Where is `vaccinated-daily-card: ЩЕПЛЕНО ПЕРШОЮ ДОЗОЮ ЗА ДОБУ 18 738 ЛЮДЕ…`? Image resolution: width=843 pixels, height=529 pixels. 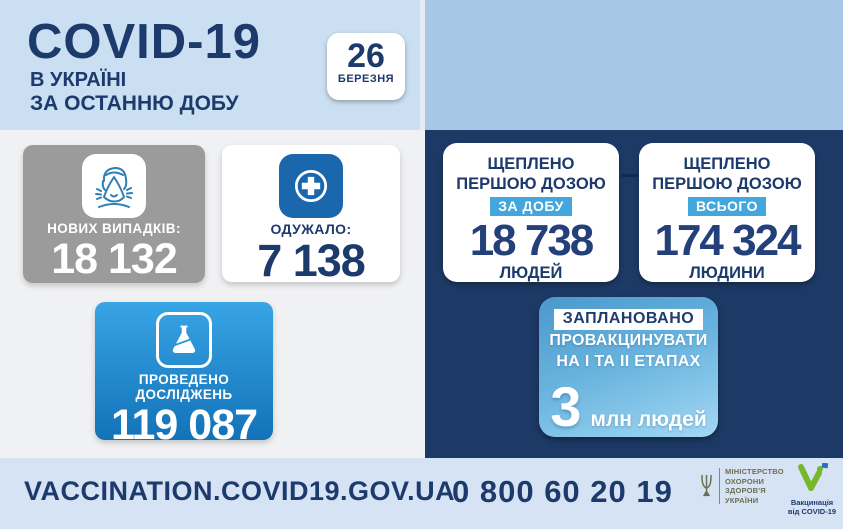 vaccinated-daily-card: ЩЕПЛЕНО ПЕРШОЮ ДОЗОЮ ЗА ДОБУ 18 738 ЛЮДЕ… is located at coordinates (531, 212).